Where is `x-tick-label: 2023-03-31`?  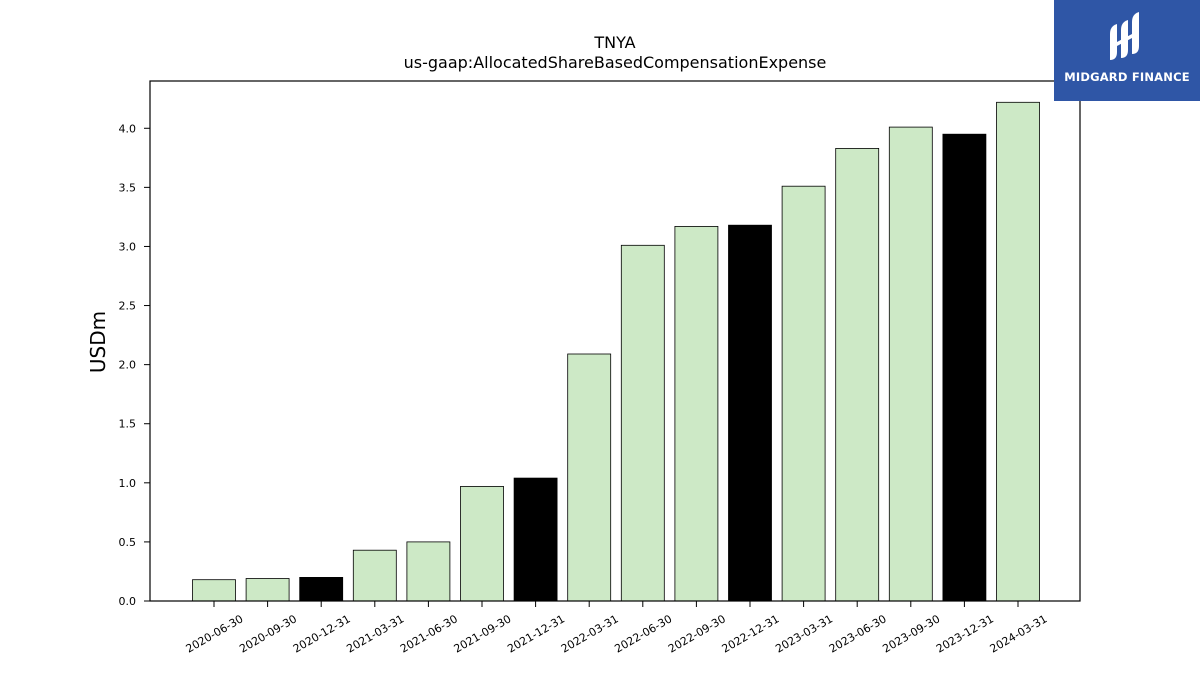
x-tick-label: 2023-03-31 is located at coordinates (804, 633).